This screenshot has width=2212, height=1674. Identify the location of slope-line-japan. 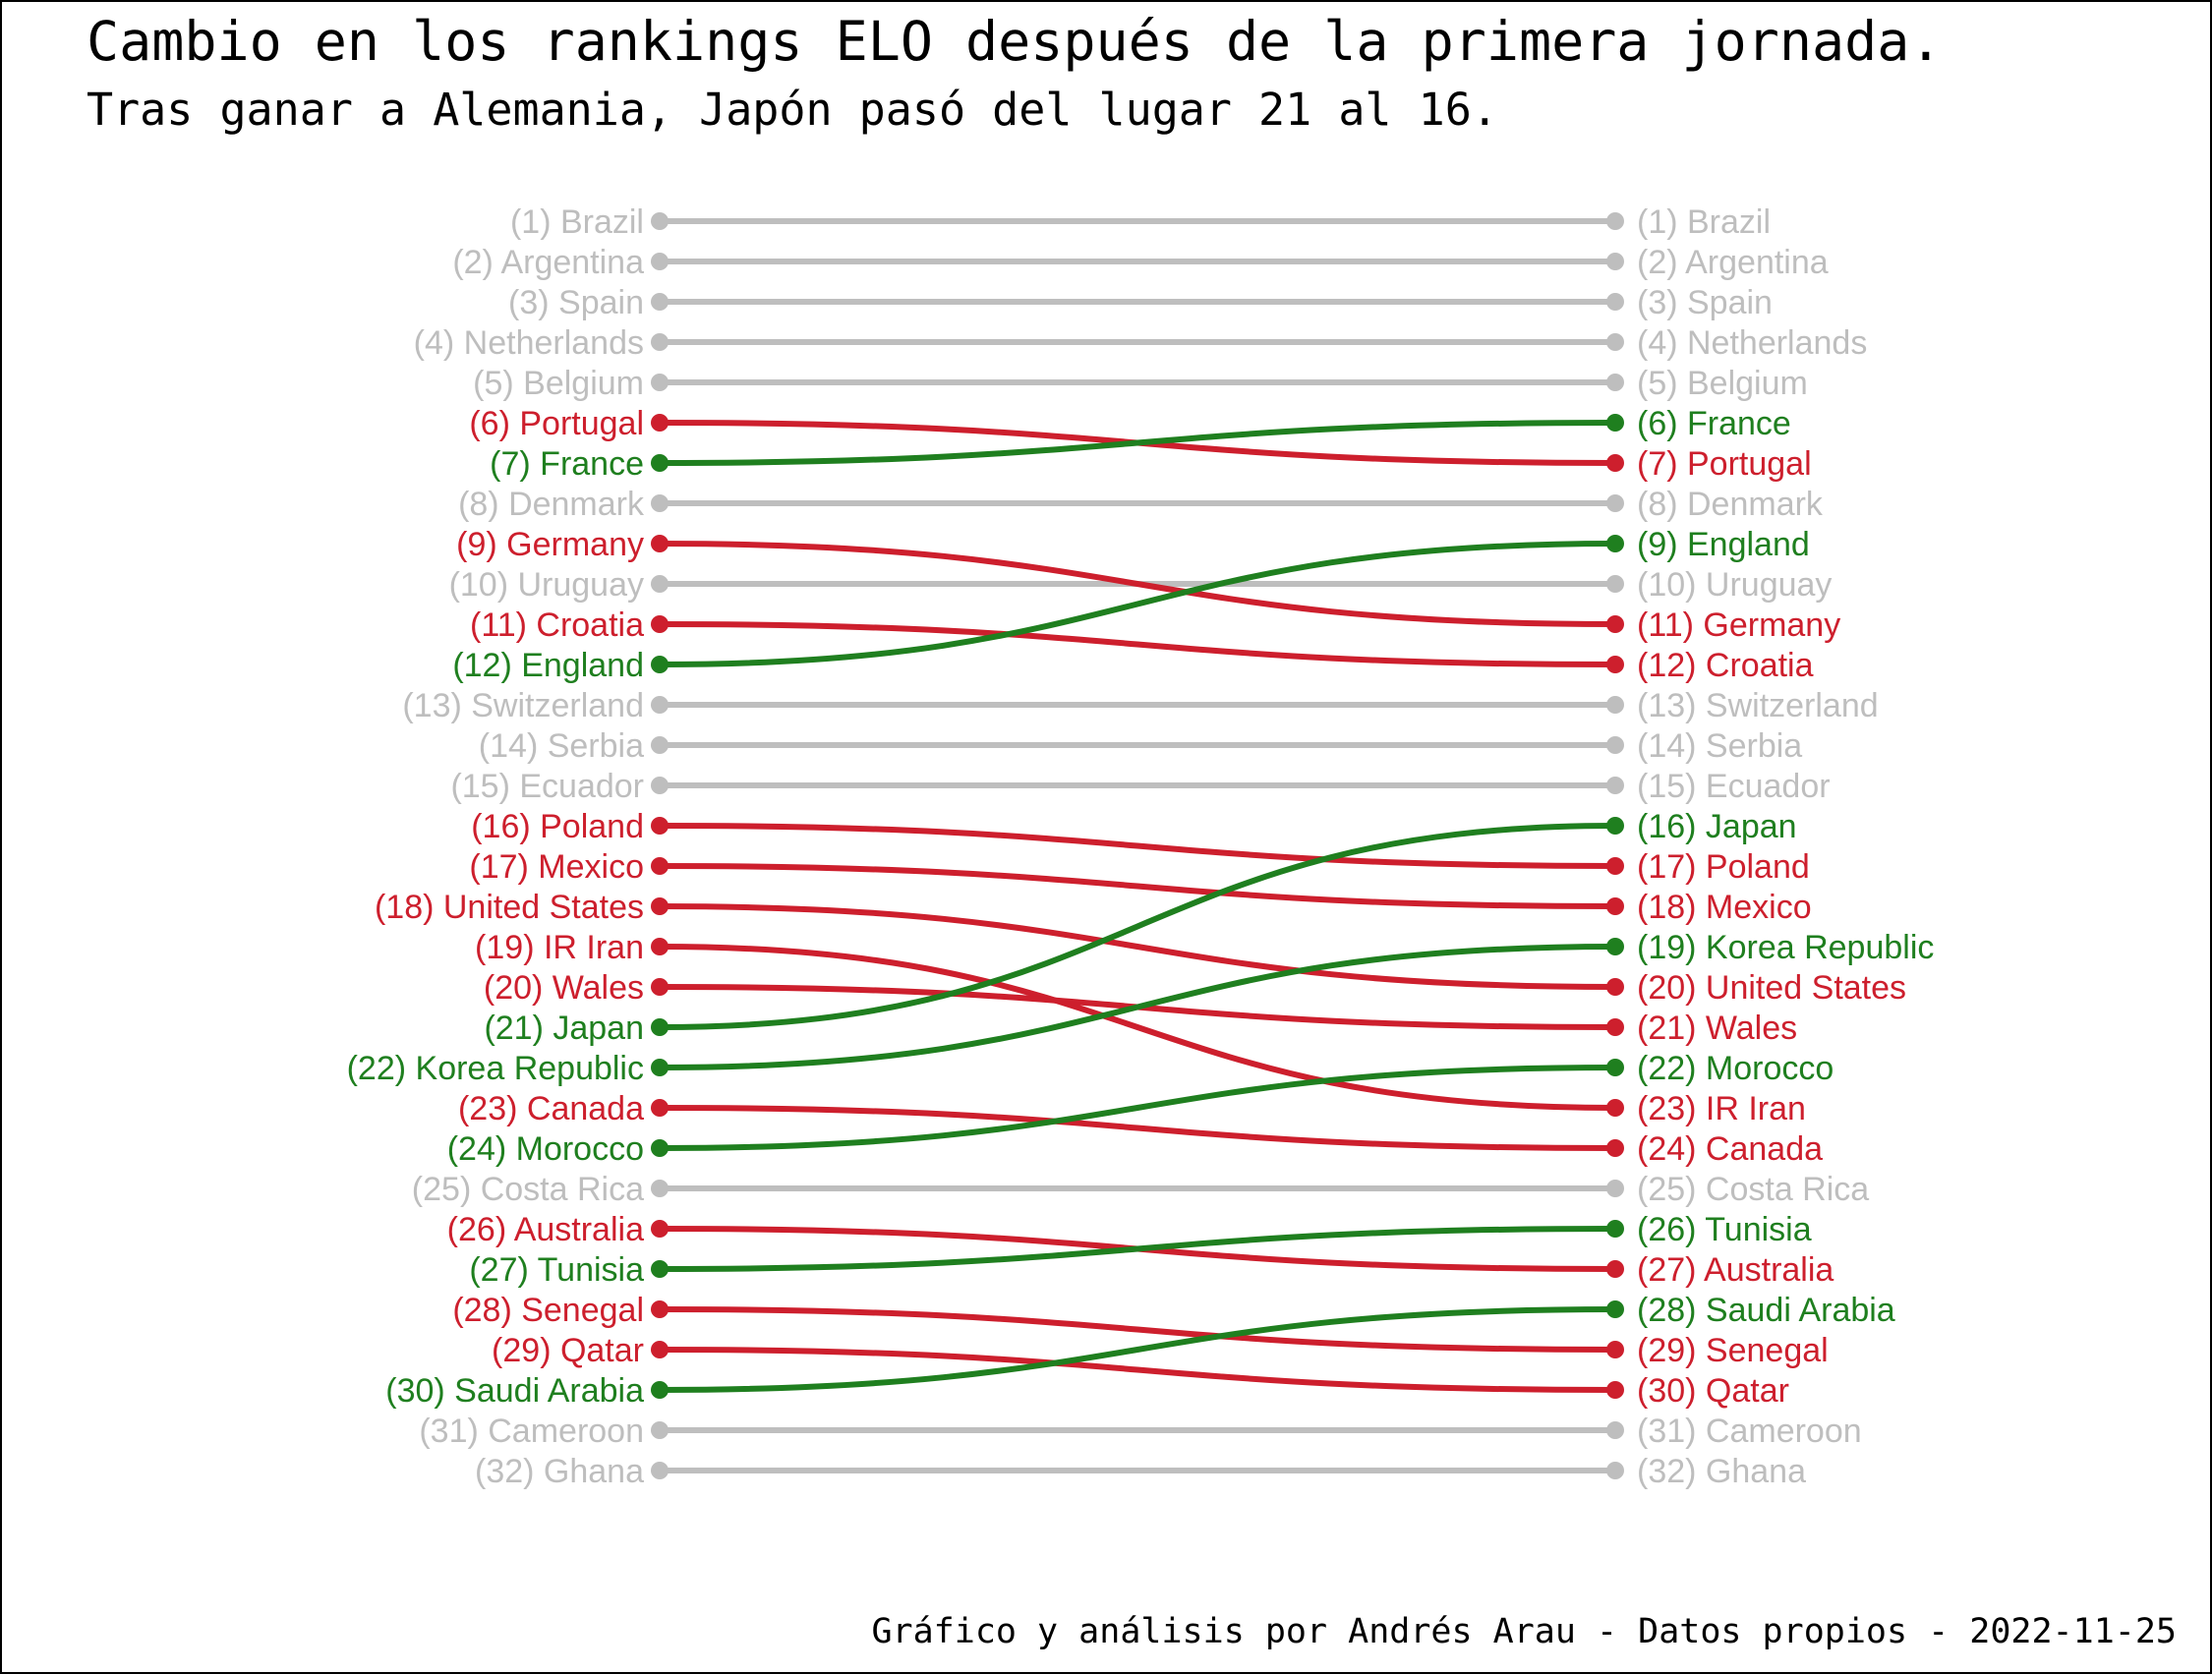
(1138, 926).